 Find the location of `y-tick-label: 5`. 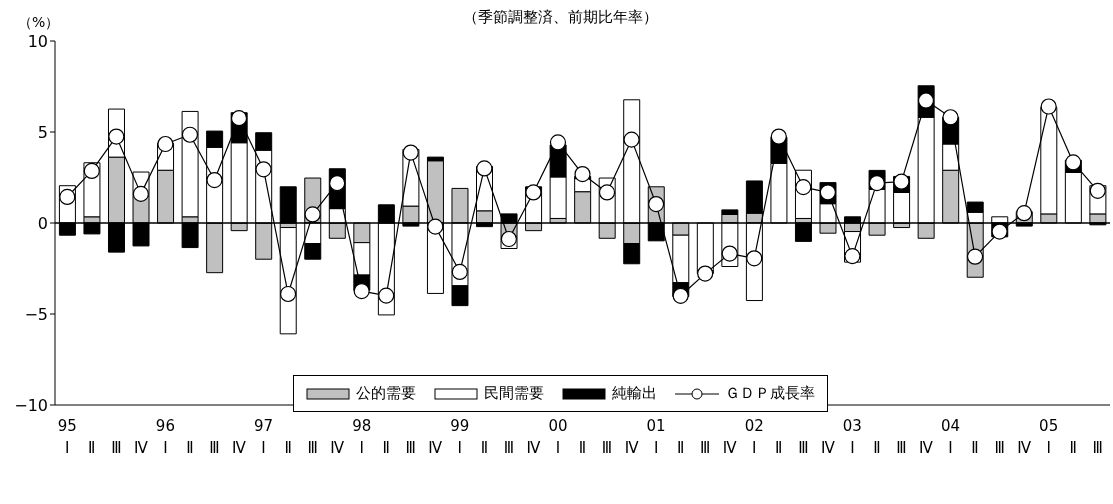

y-tick-label: 5 is located at coordinates (42, 132).